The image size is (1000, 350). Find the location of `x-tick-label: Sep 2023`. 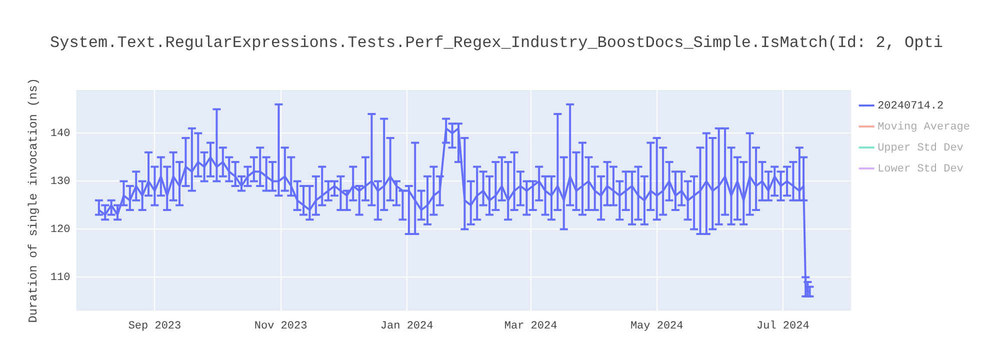

x-tick-label: Sep 2023 is located at coordinates (155, 326).